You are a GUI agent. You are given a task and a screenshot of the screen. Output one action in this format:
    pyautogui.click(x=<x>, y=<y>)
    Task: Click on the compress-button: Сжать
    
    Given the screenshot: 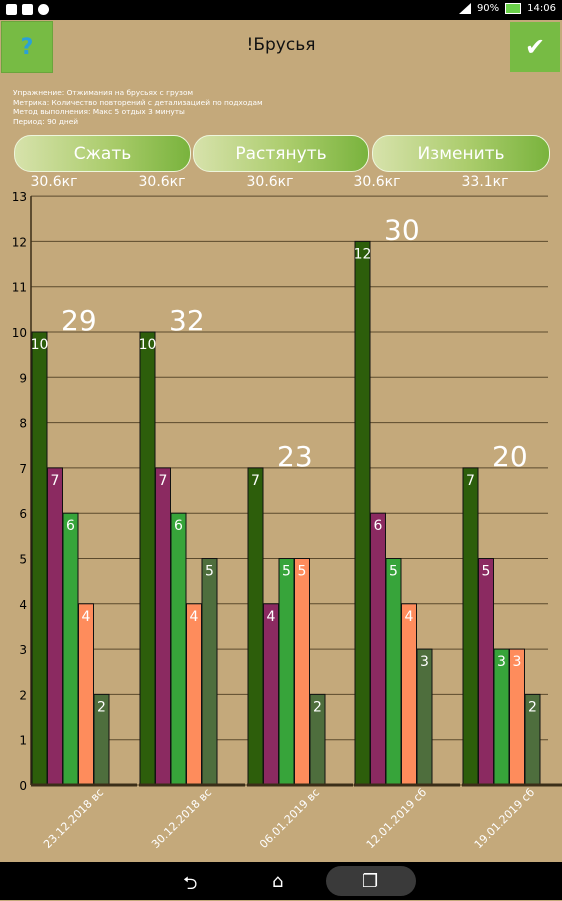 What is the action you would take?
    pyautogui.click(x=102, y=153)
    